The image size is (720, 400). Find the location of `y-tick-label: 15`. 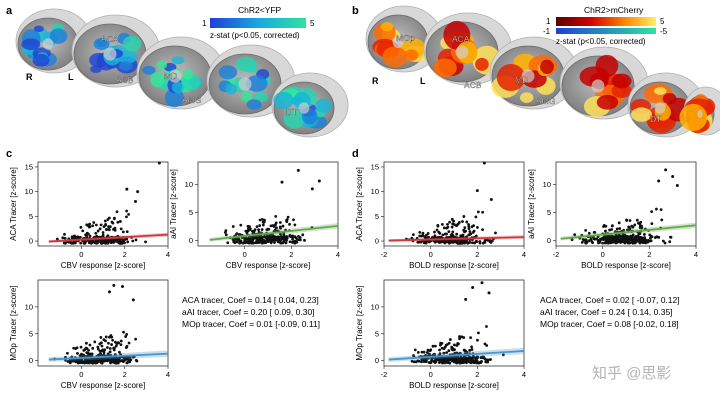

y-tick-label: 15 is located at coordinates (29, 166).